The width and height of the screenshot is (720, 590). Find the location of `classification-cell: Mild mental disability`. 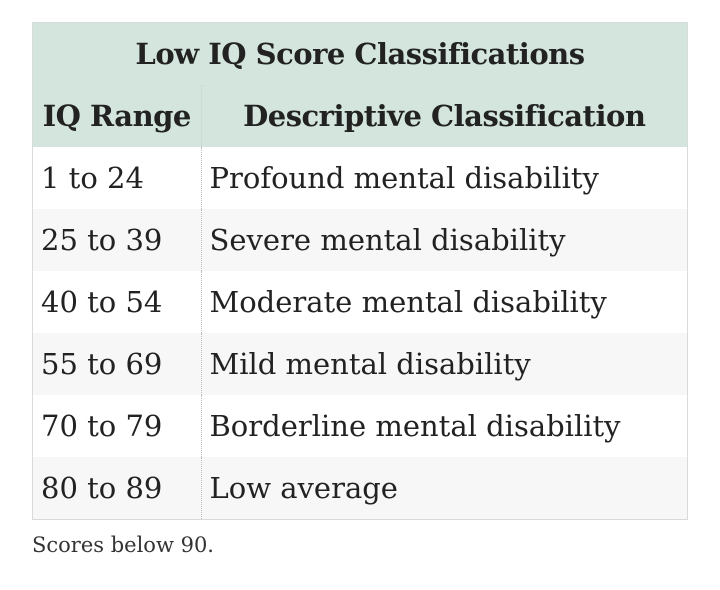

classification-cell: Mild mental disability is located at coordinates (444, 364).